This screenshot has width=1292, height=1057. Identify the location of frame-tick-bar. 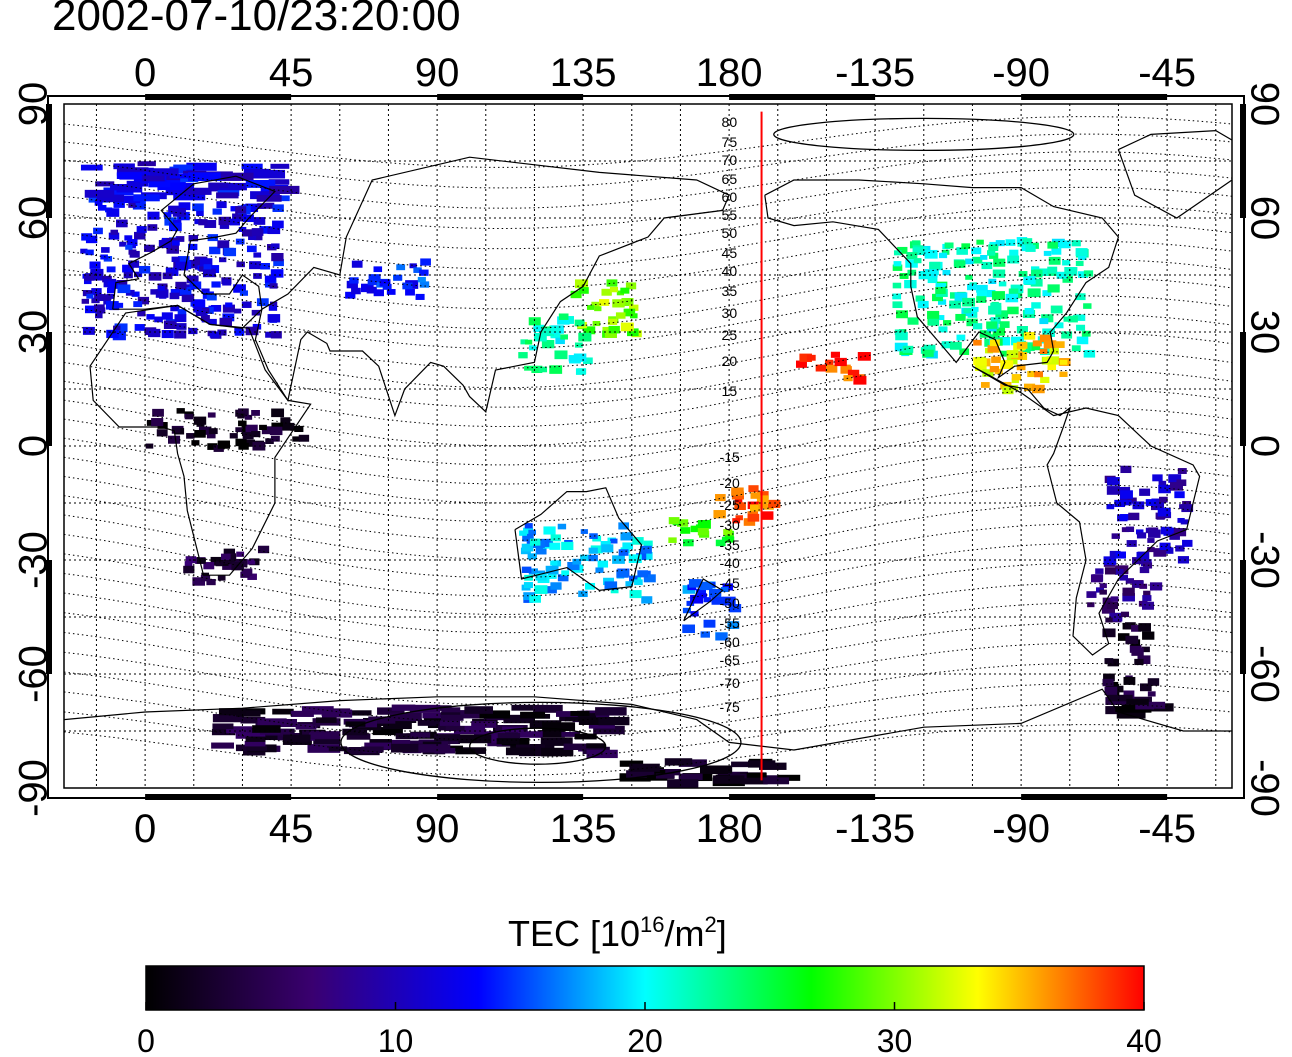
(802, 97).